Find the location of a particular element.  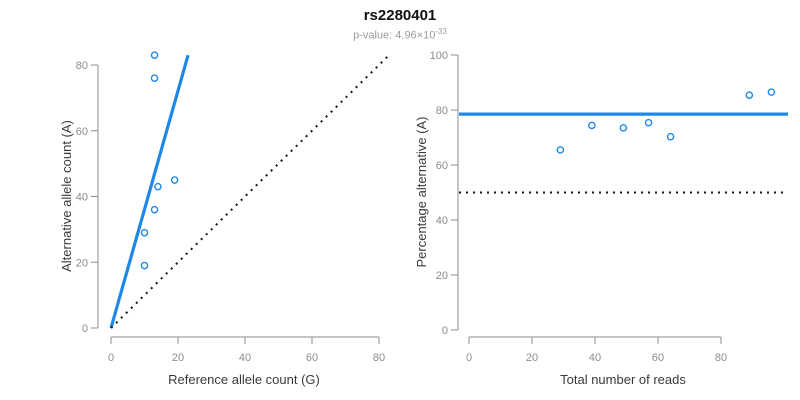

figure-header: rs2280401 p-value: 4.96×10-33 is located at coordinates (400, 21).